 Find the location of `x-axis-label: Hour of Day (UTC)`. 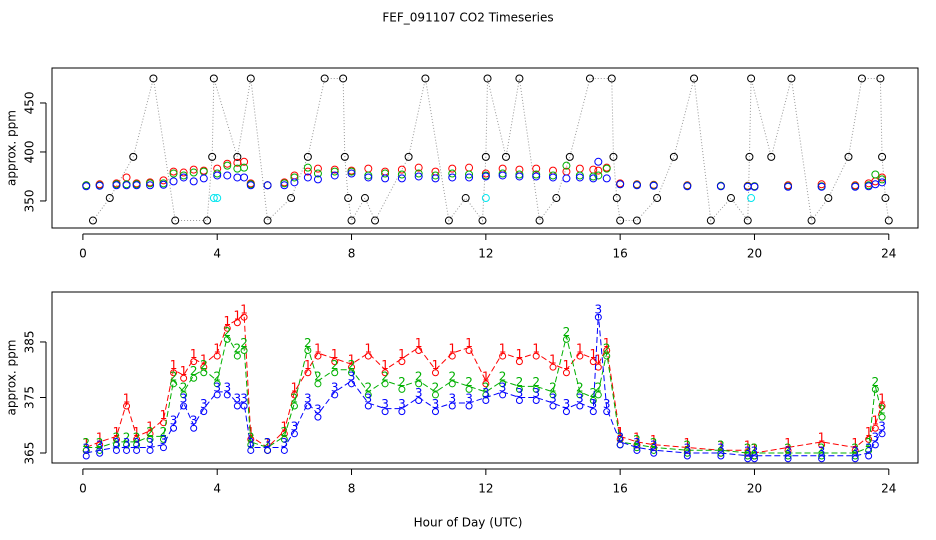

x-axis-label: Hour of Day (UTC) is located at coordinates (468, 523).